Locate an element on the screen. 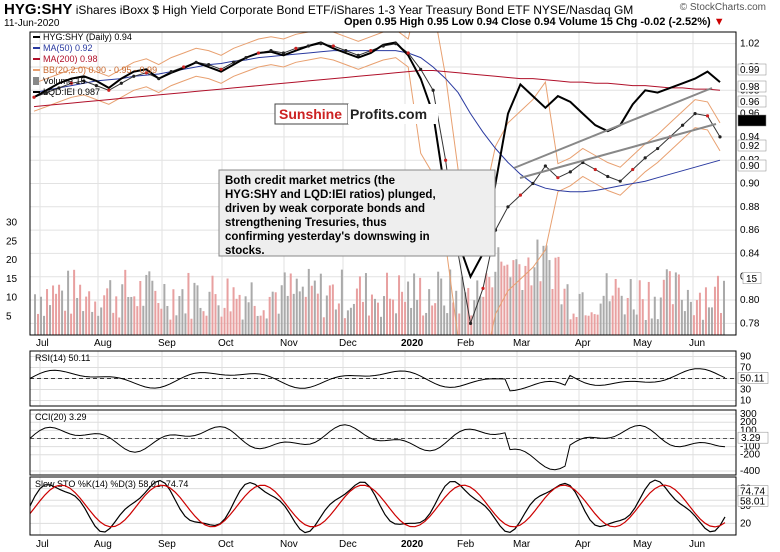 The width and height of the screenshot is (780, 552). sto-last-label: 58.01 is located at coordinates (752, 501).